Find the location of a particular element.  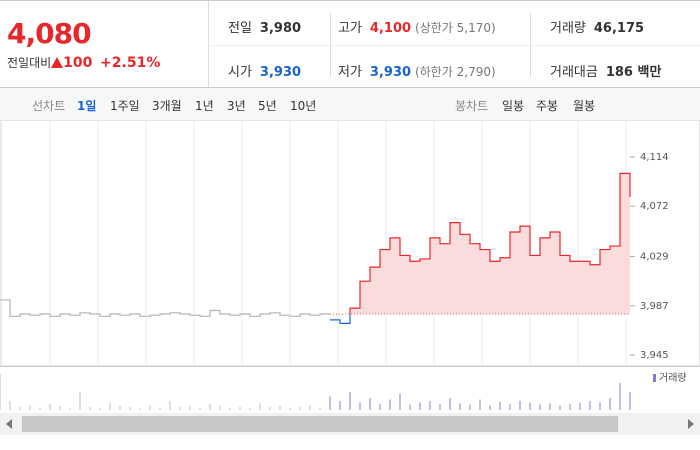

y-tick-label: 4,114 is located at coordinates (654, 157).